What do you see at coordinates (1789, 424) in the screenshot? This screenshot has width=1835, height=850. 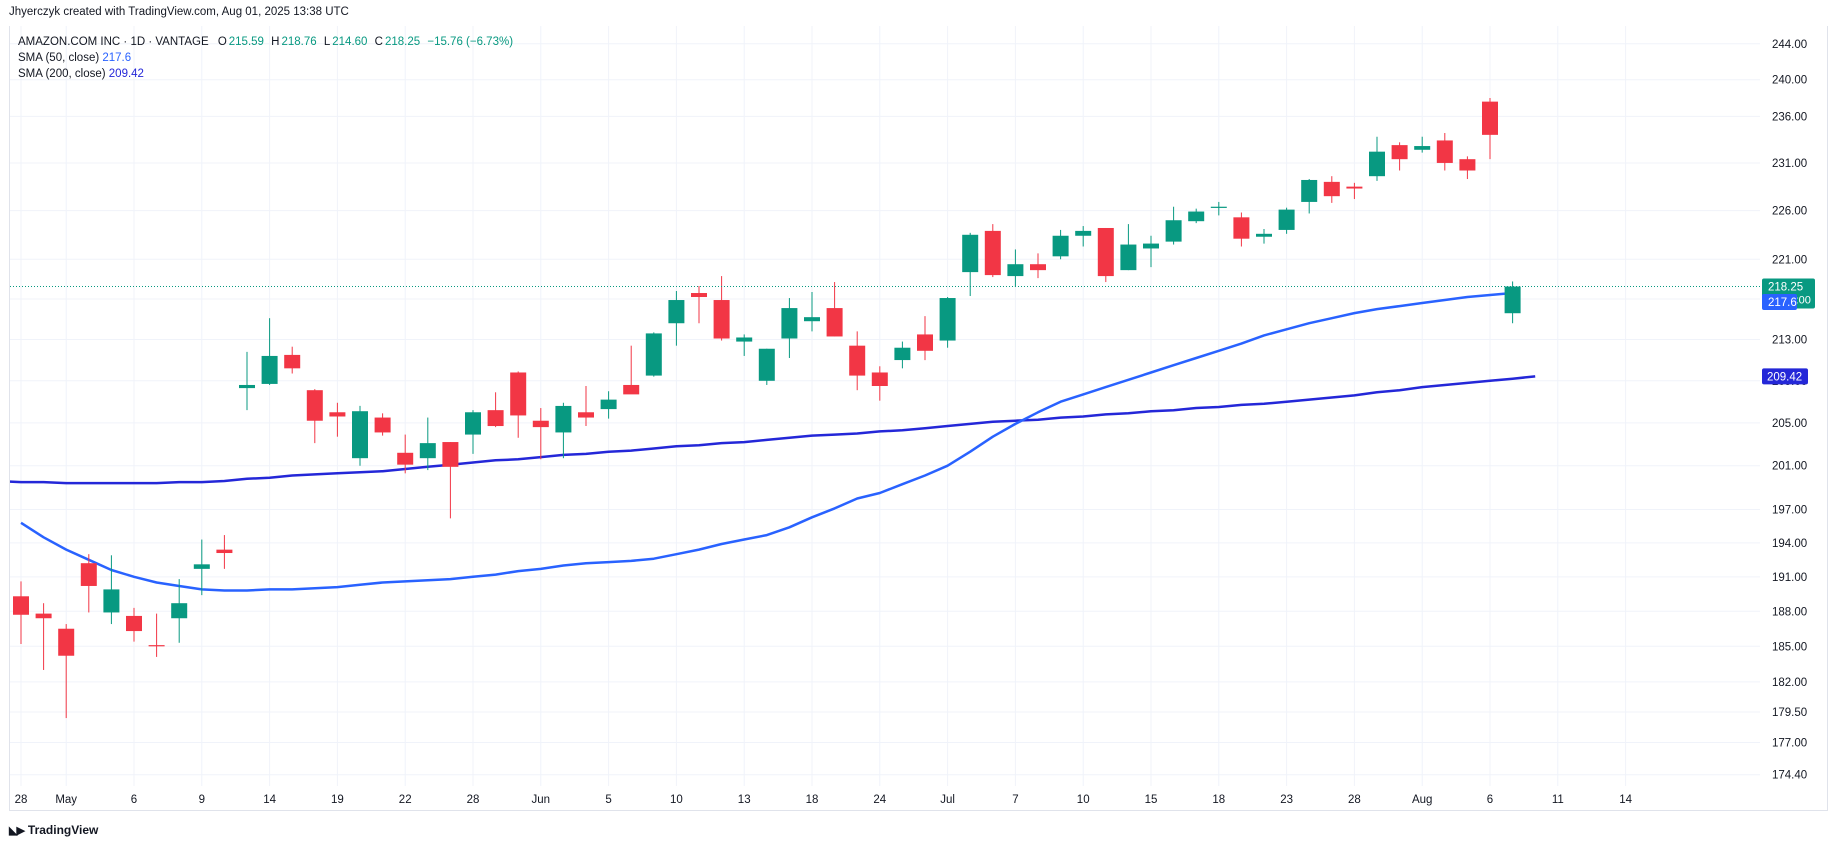 I see `y-tick-label: 205.00` at bounding box center [1789, 424].